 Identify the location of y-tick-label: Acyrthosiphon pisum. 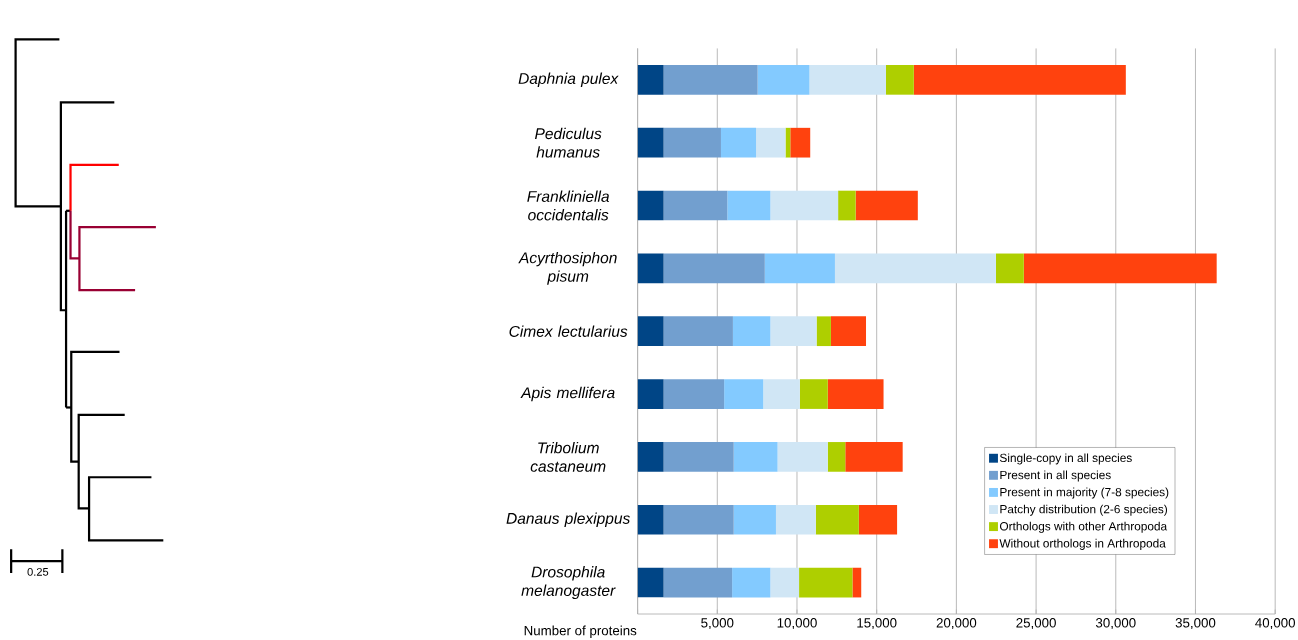
(567, 268).